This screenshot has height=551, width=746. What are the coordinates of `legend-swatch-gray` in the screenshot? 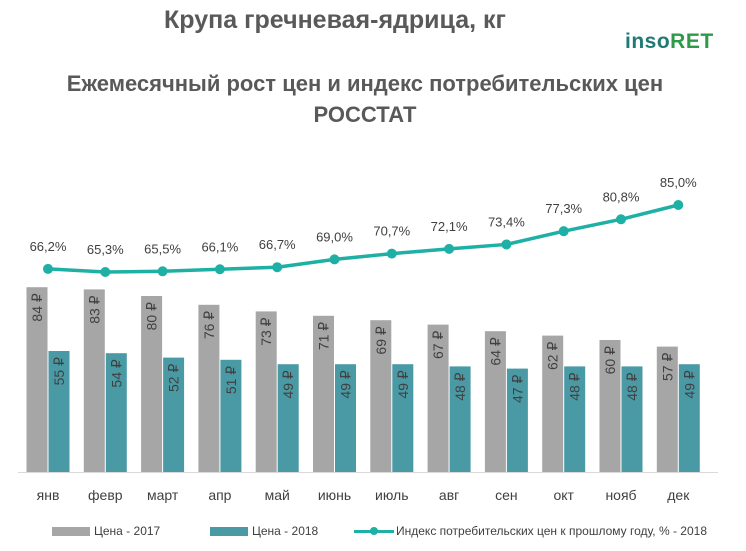 It's located at (71, 531).